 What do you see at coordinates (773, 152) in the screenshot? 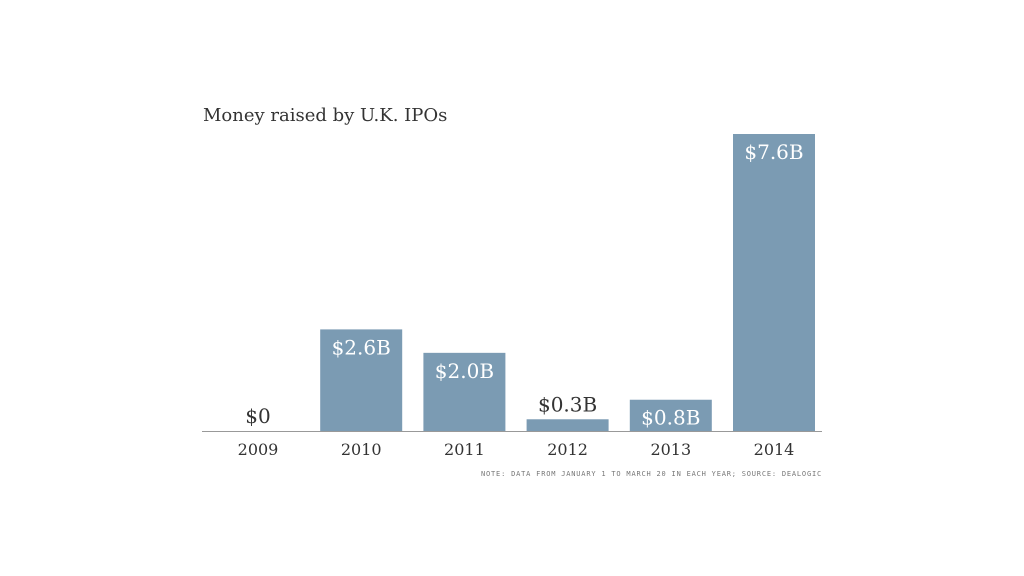
I see `value-label-2014: $7.6B` at bounding box center [773, 152].